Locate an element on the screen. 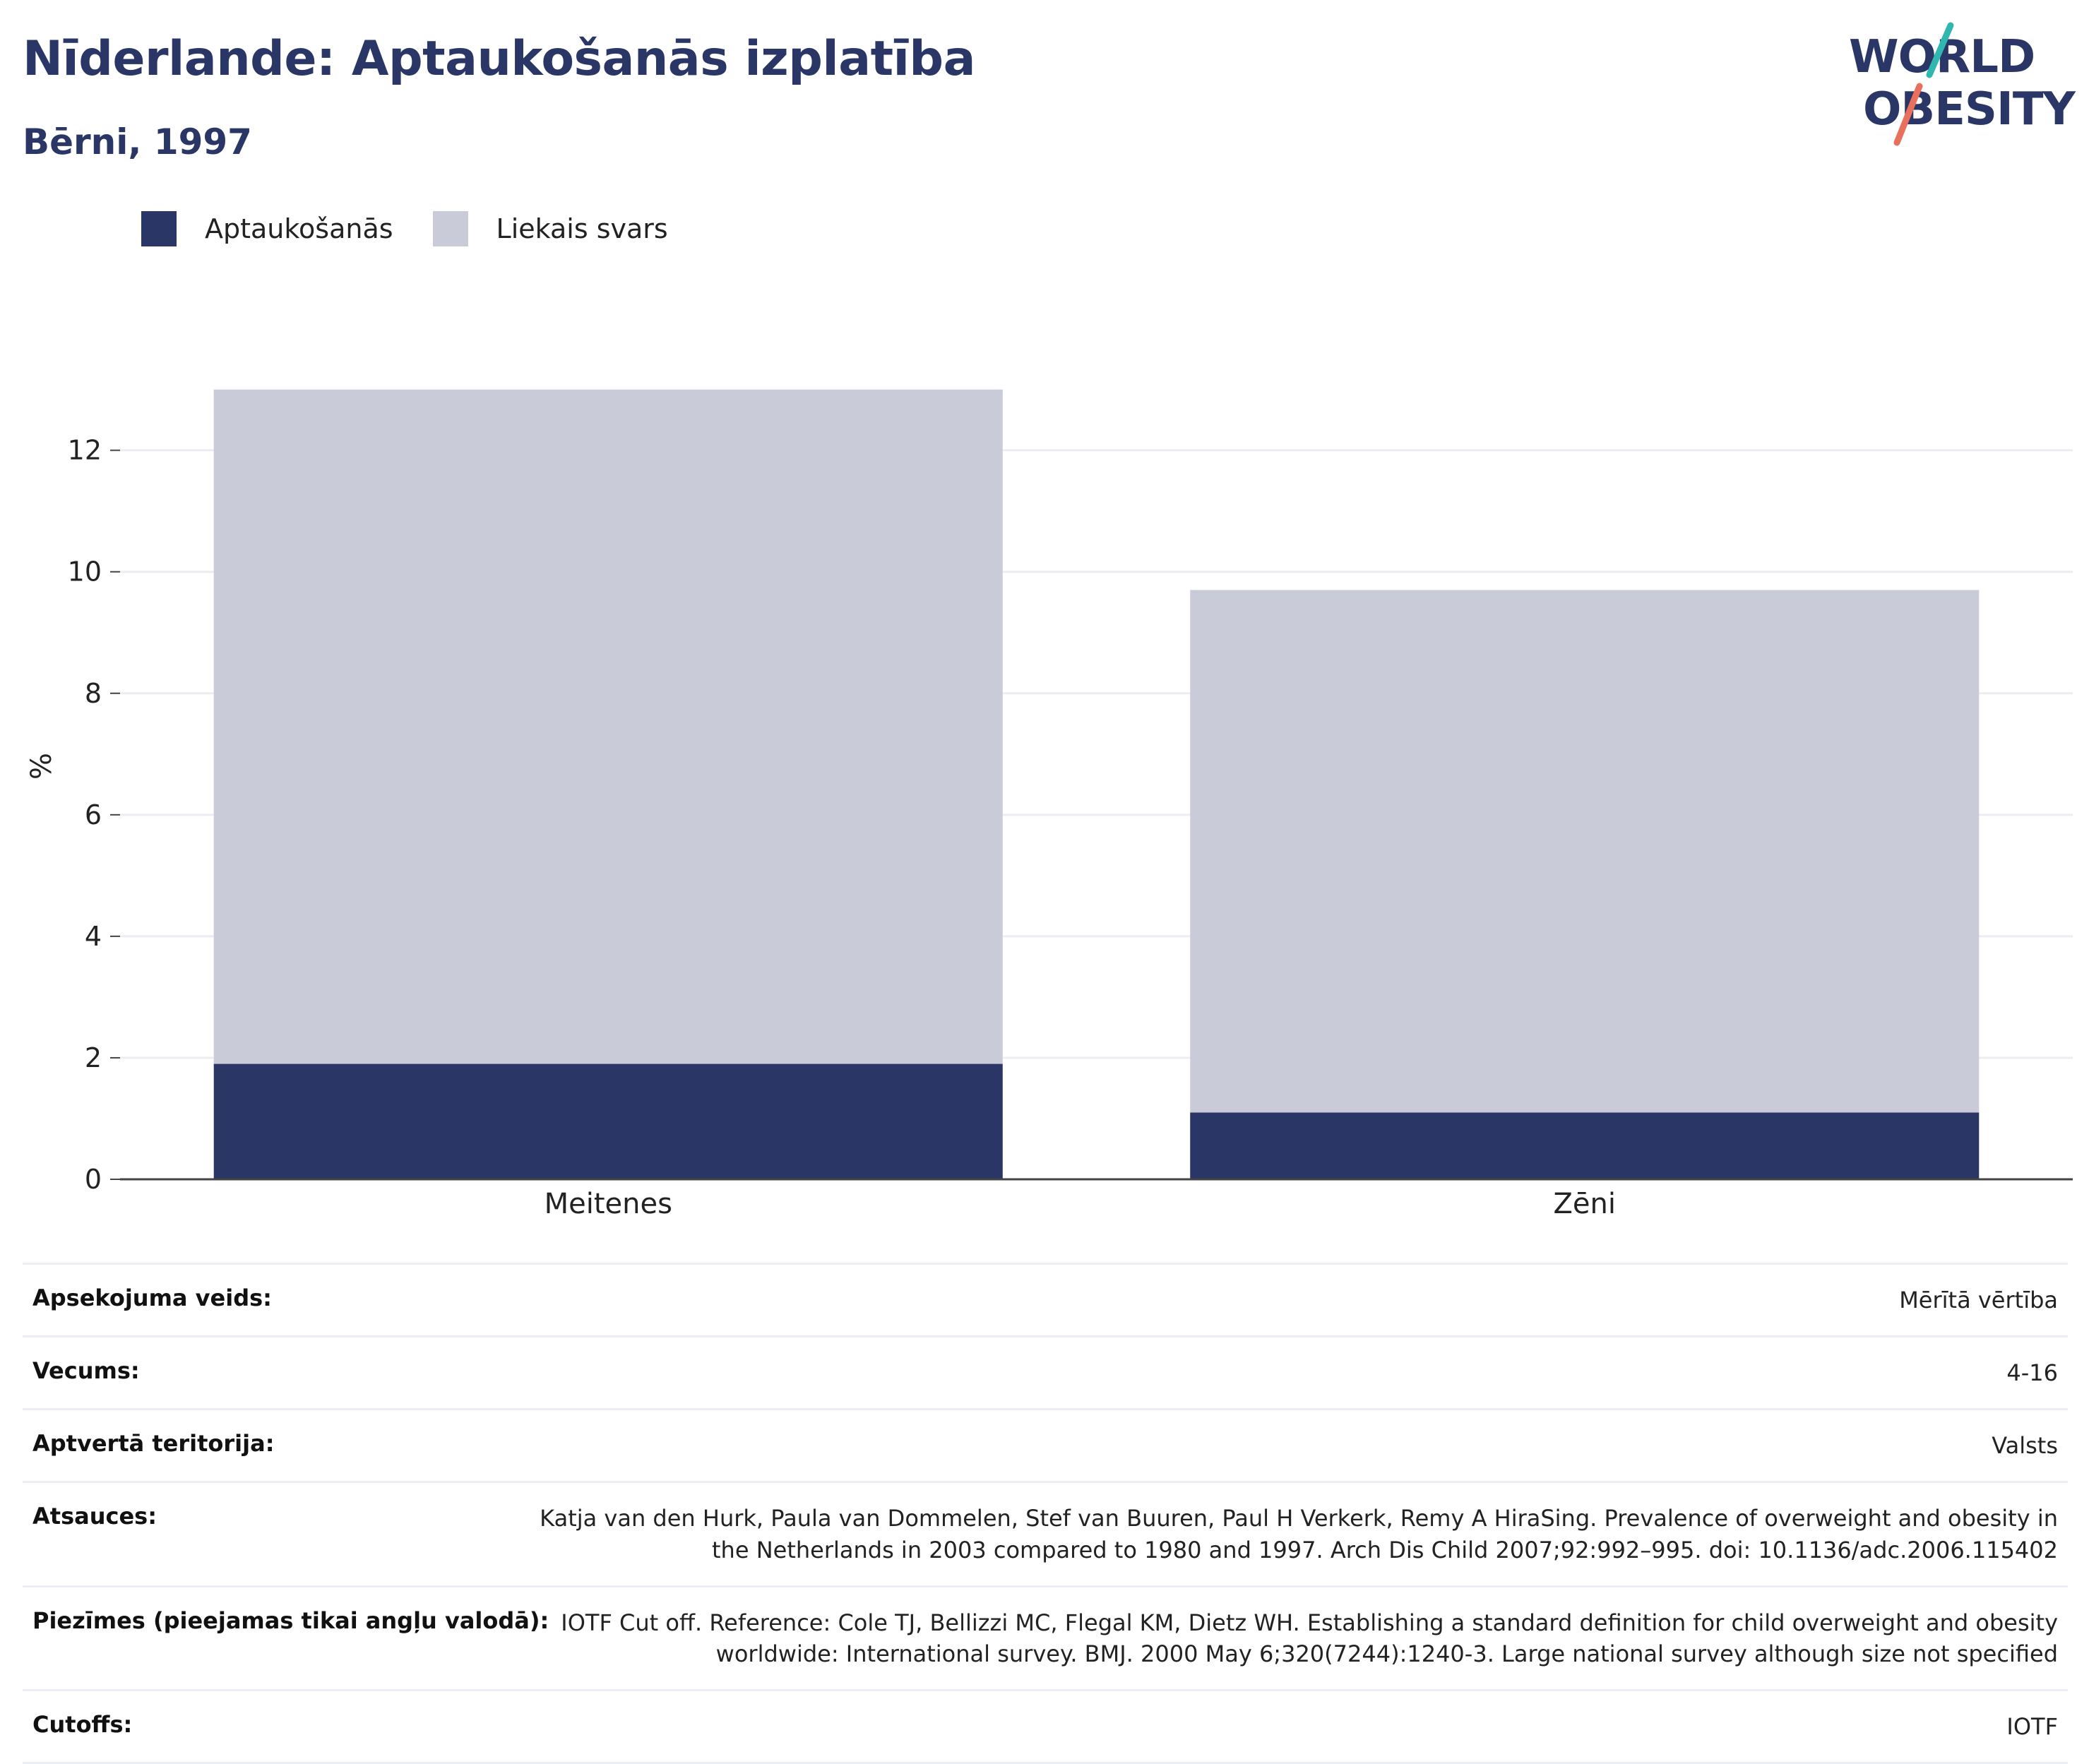  y-tick-label: 10 is located at coordinates (85, 572).